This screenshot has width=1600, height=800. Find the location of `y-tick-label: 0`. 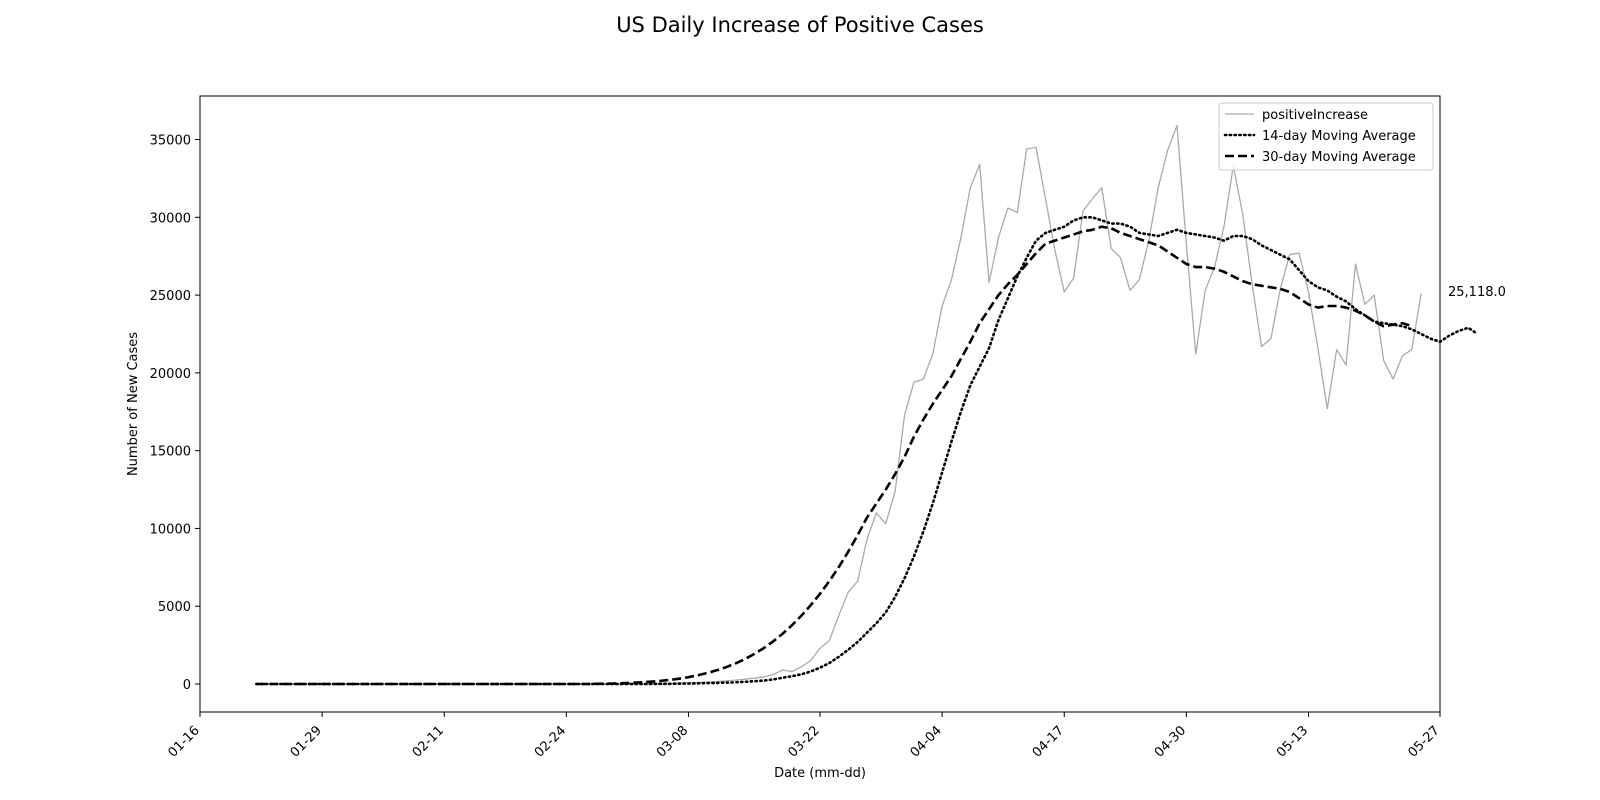

y-tick-label: 0 is located at coordinates (187, 685).